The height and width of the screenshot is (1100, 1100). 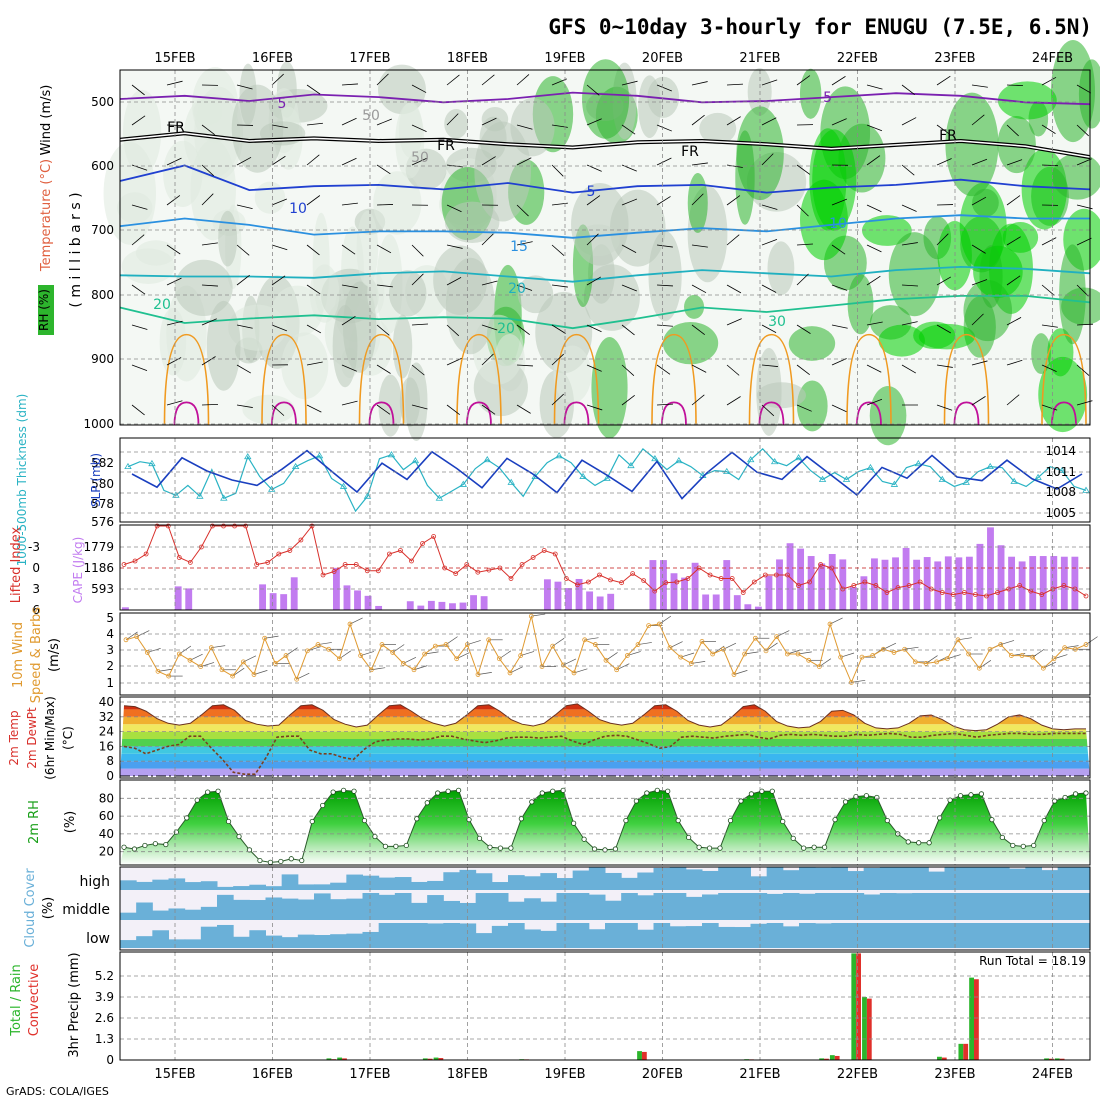 I want to click on wind-tick-label: 4, so click(x=110, y=634).